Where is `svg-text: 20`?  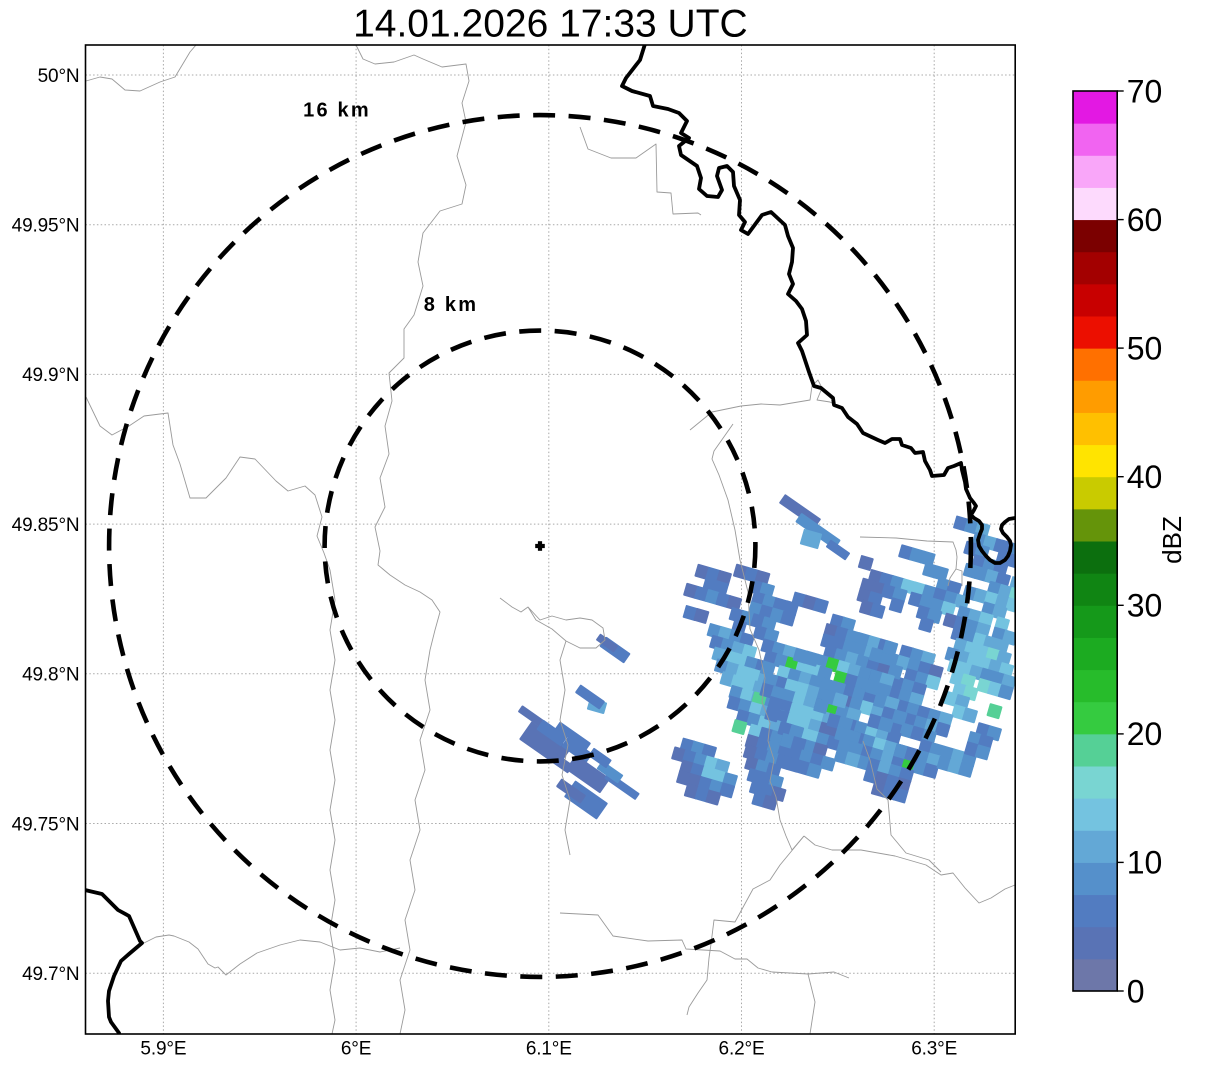
svg-text: 20 is located at coordinates (1145, 734).